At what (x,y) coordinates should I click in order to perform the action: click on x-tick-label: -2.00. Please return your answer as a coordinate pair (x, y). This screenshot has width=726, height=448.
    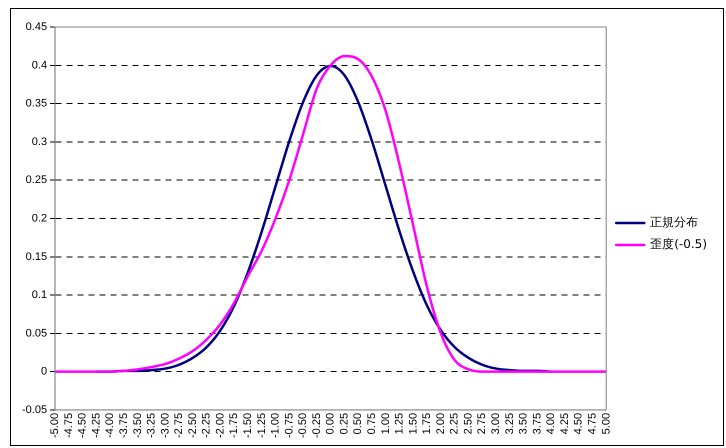
    Looking at the image, I should click on (220, 425).